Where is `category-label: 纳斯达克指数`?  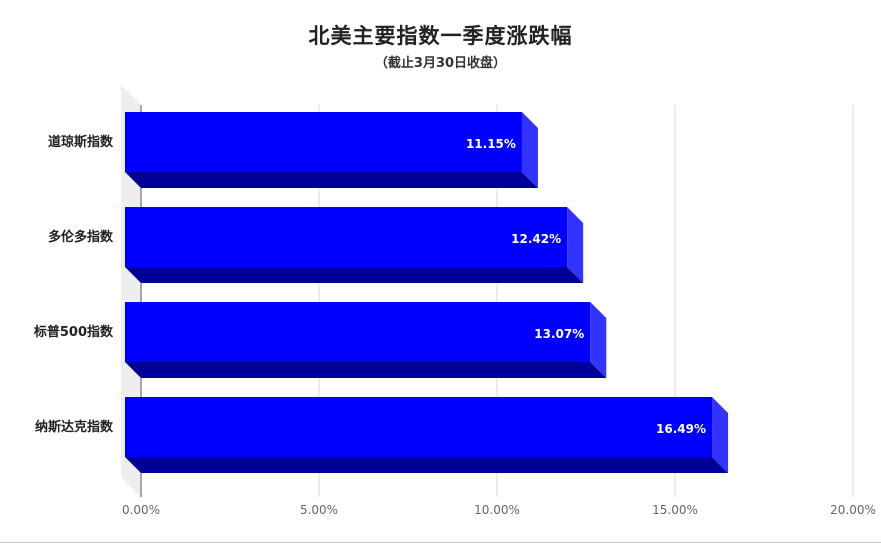 category-label: 纳斯达克指数 is located at coordinates (74, 427).